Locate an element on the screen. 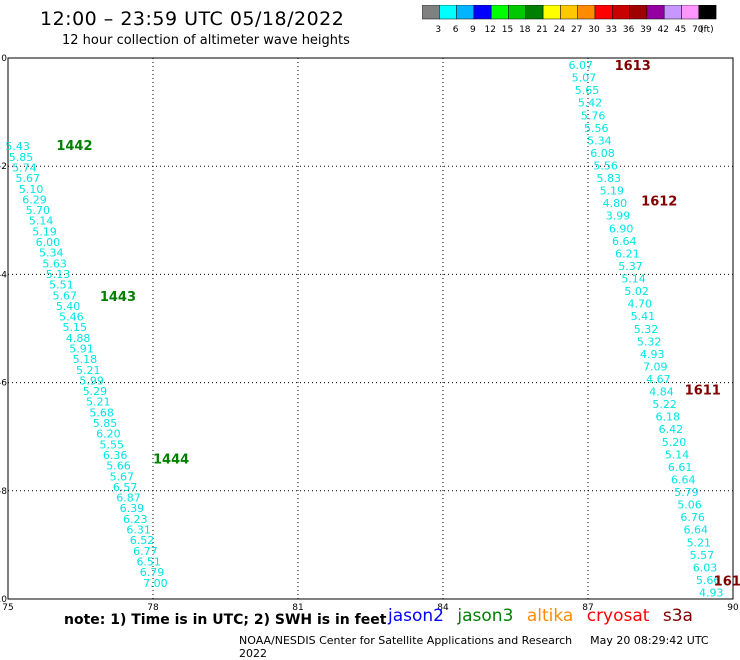 Image resolution: width=740 pixels, height=660 pixels. scale-label: 39 is located at coordinates (646, 30).